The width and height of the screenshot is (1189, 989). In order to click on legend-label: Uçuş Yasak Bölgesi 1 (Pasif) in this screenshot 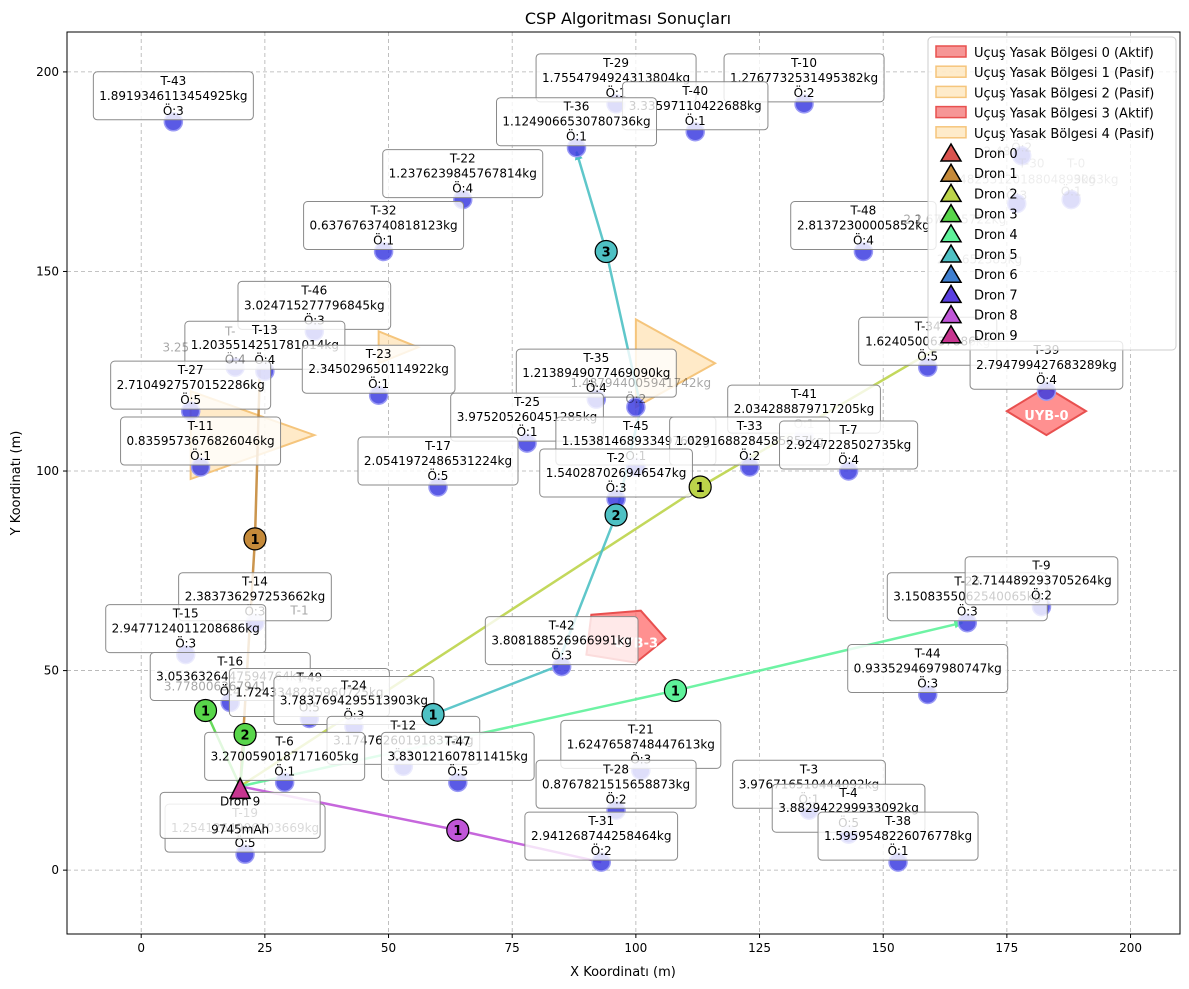, I will do `click(1064, 73)`.